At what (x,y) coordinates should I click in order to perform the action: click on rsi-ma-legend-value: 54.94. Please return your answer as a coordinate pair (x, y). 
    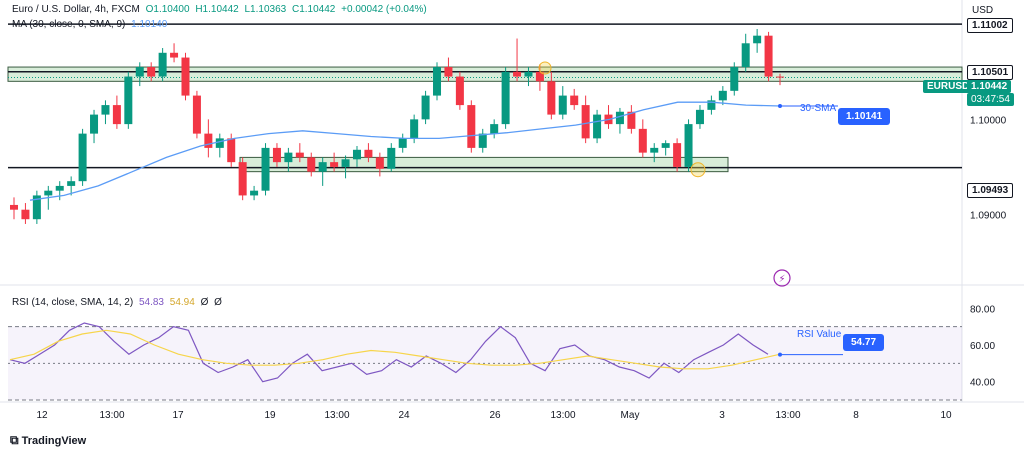
    Looking at the image, I should click on (182, 302).